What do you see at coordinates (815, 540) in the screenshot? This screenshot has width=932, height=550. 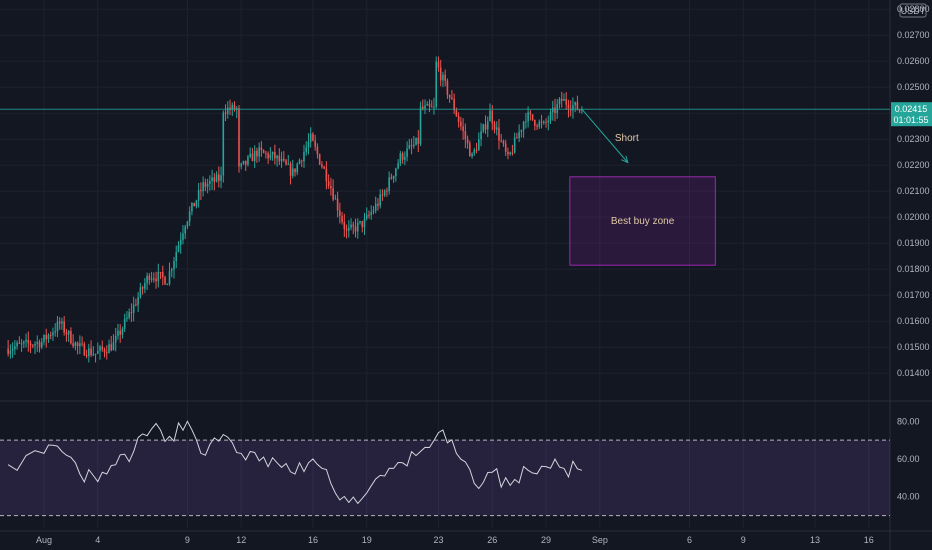 I see `time-tick-label: 13` at bounding box center [815, 540].